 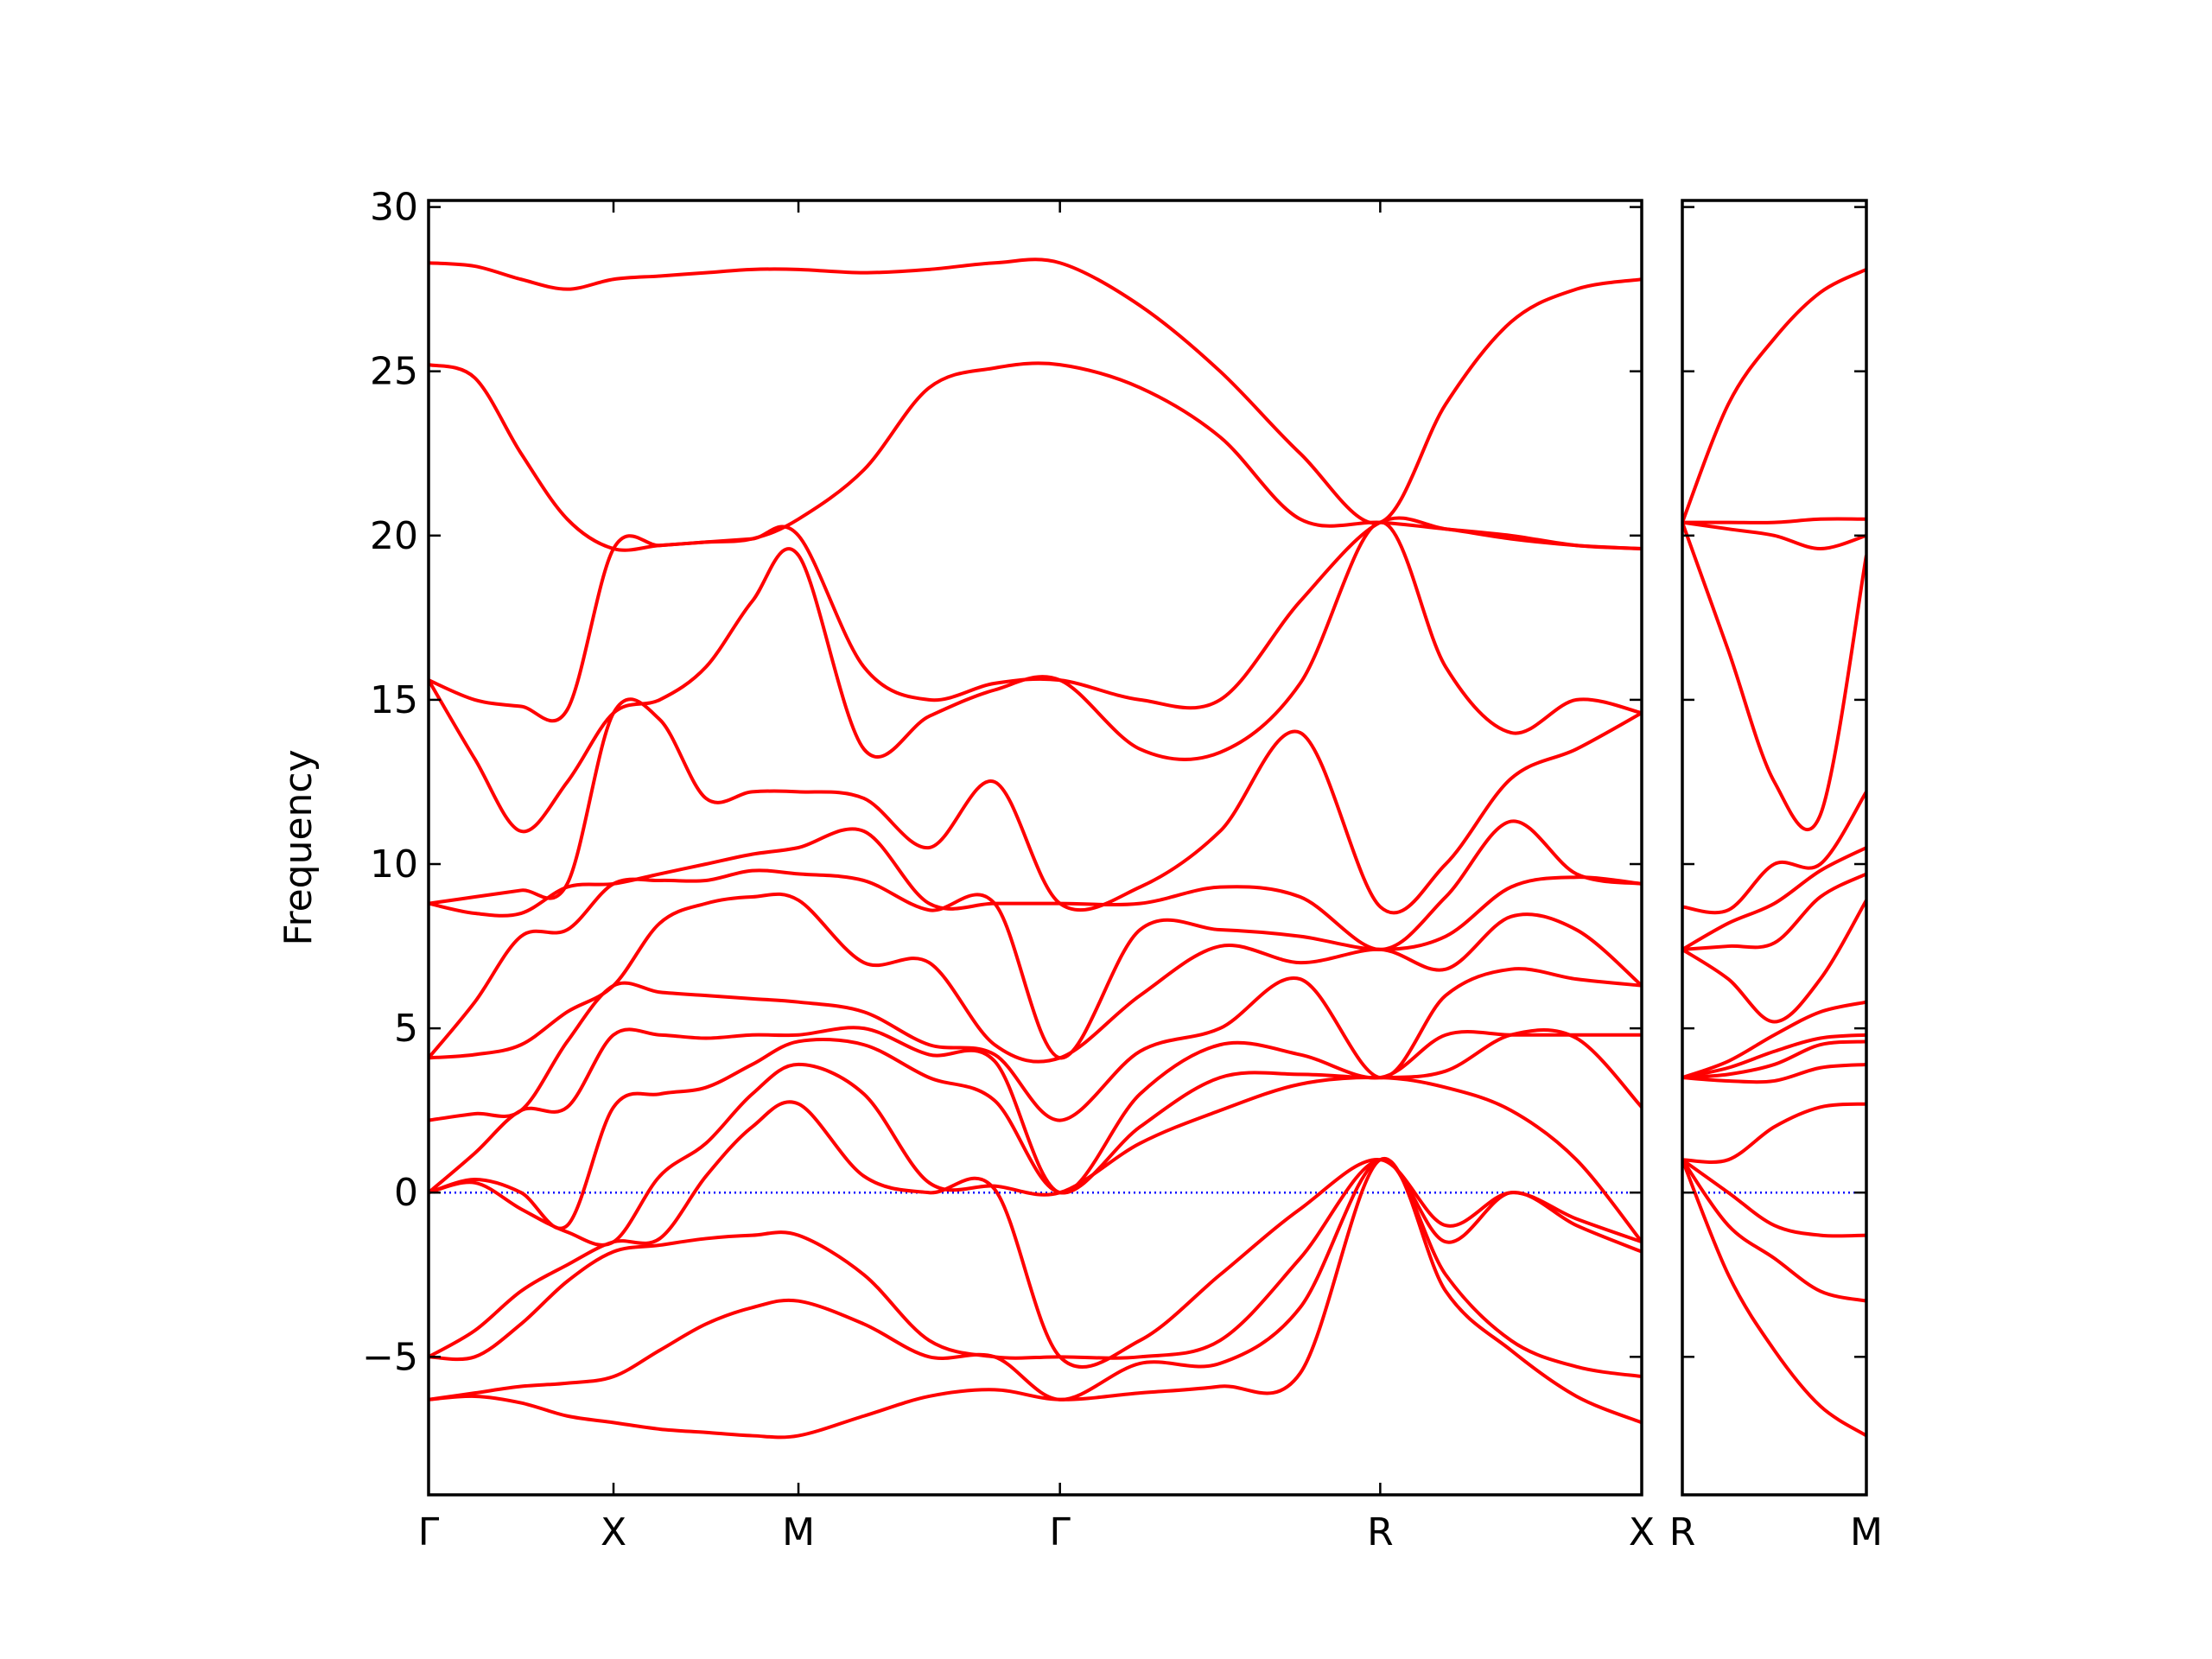 What do you see at coordinates (298, 847) in the screenshot?
I see `y-axis-label: Frequency` at bounding box center [298, 847].